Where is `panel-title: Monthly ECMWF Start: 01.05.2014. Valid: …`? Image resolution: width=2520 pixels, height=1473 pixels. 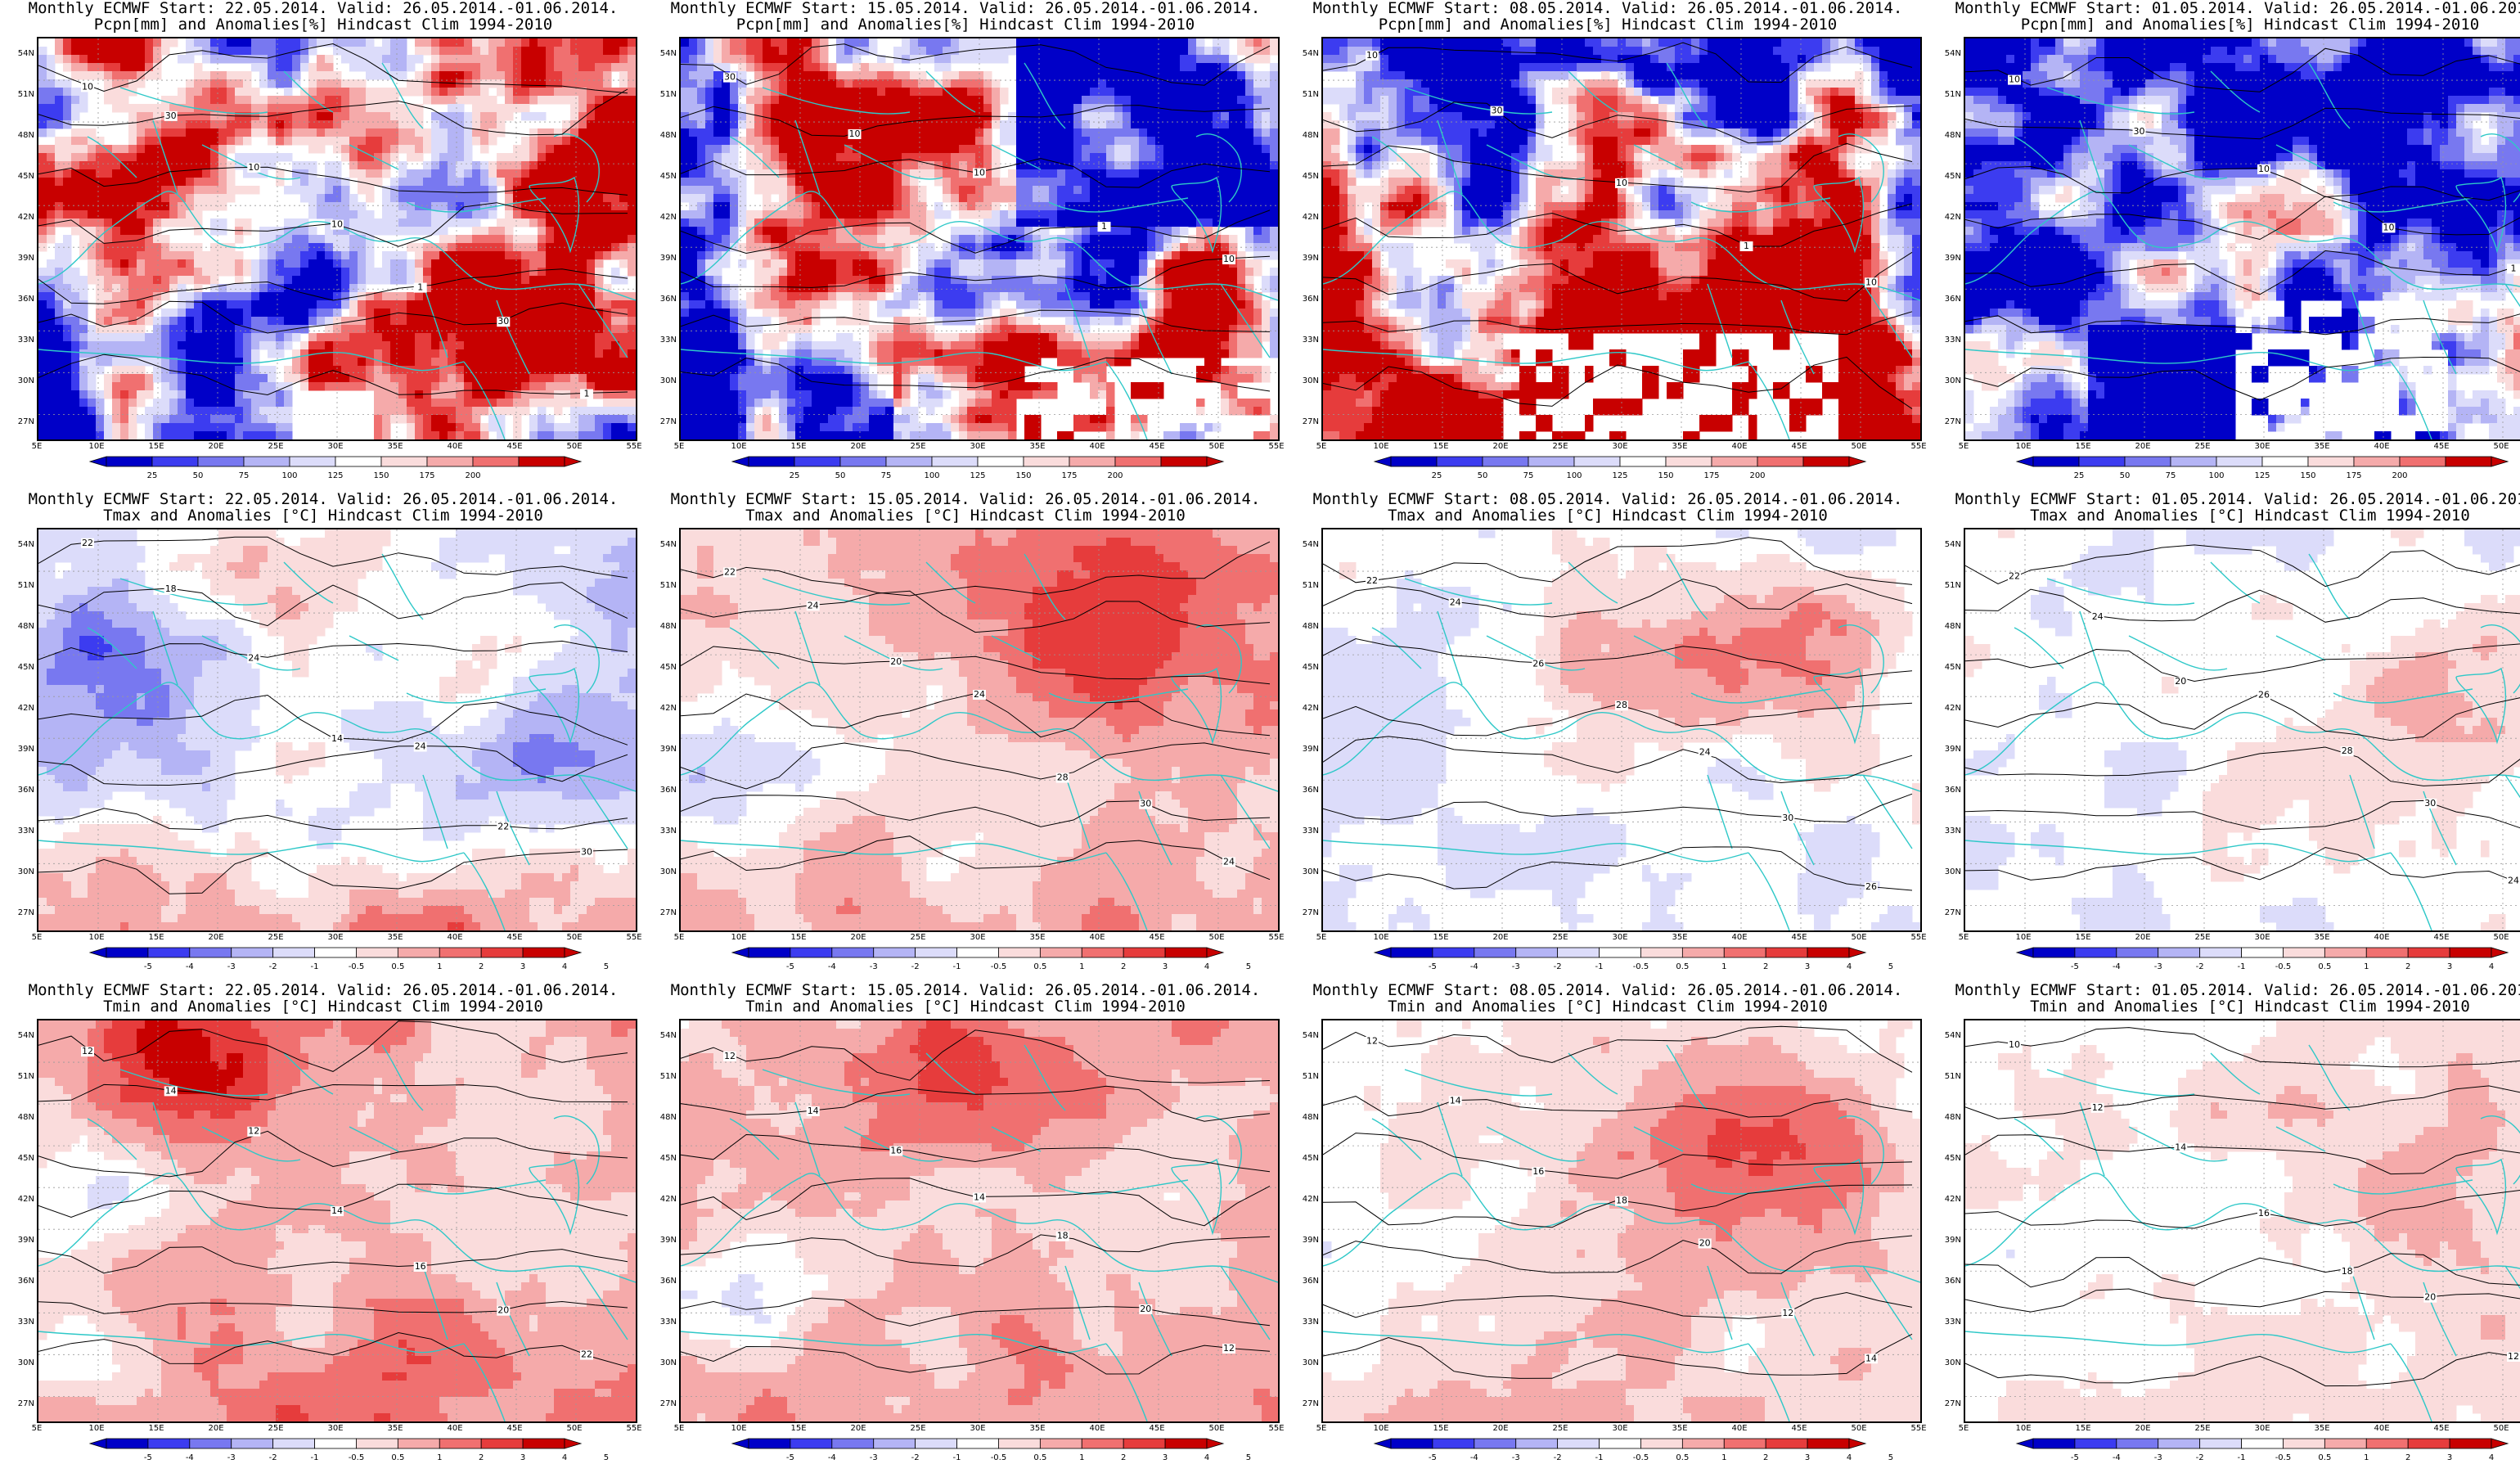
panel-title: Monthly ECMWF Start: 01.05.2014. Valid: … is located at coordinates (2227, 990).